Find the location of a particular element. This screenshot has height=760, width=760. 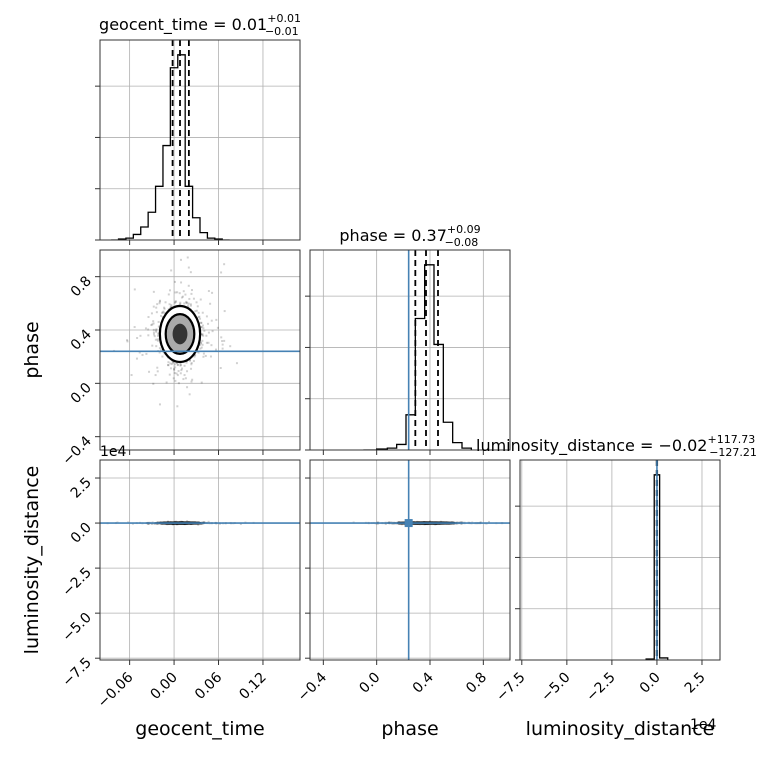

xtick-label-luminosity_distance: −2.5 is located at coordinates (600, 687).